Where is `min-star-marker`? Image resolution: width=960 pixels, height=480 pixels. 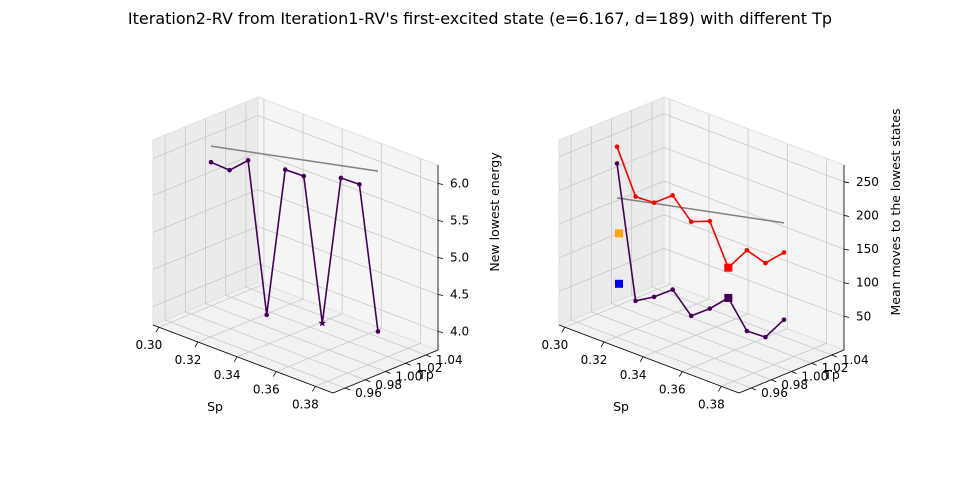 min-star-marker is located at coordinates (322, 323).